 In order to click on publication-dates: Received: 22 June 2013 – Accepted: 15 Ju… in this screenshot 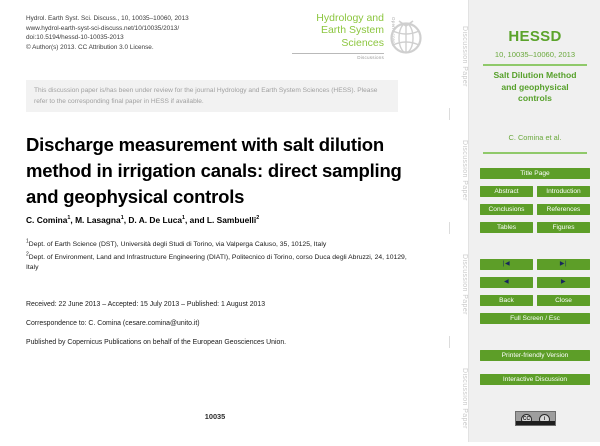, I will do `click(146, 304)`.